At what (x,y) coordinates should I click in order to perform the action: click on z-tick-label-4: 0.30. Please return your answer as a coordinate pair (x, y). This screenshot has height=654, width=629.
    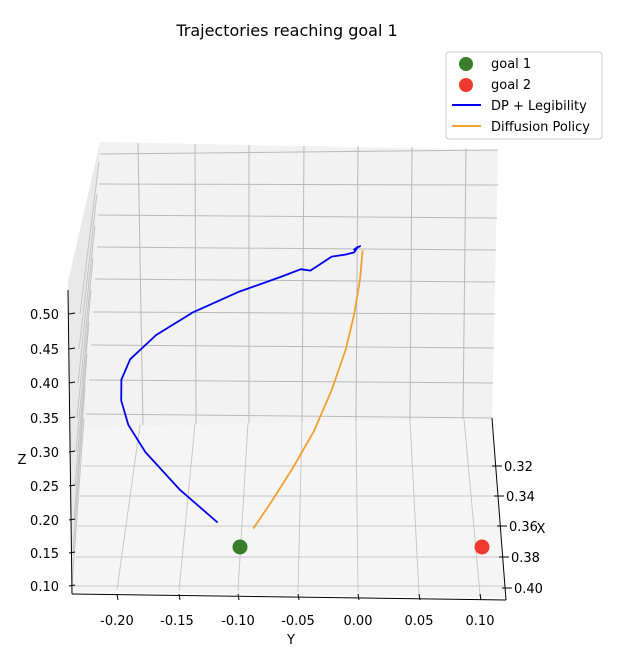
    Looking at the image, I should click on (44, 453).